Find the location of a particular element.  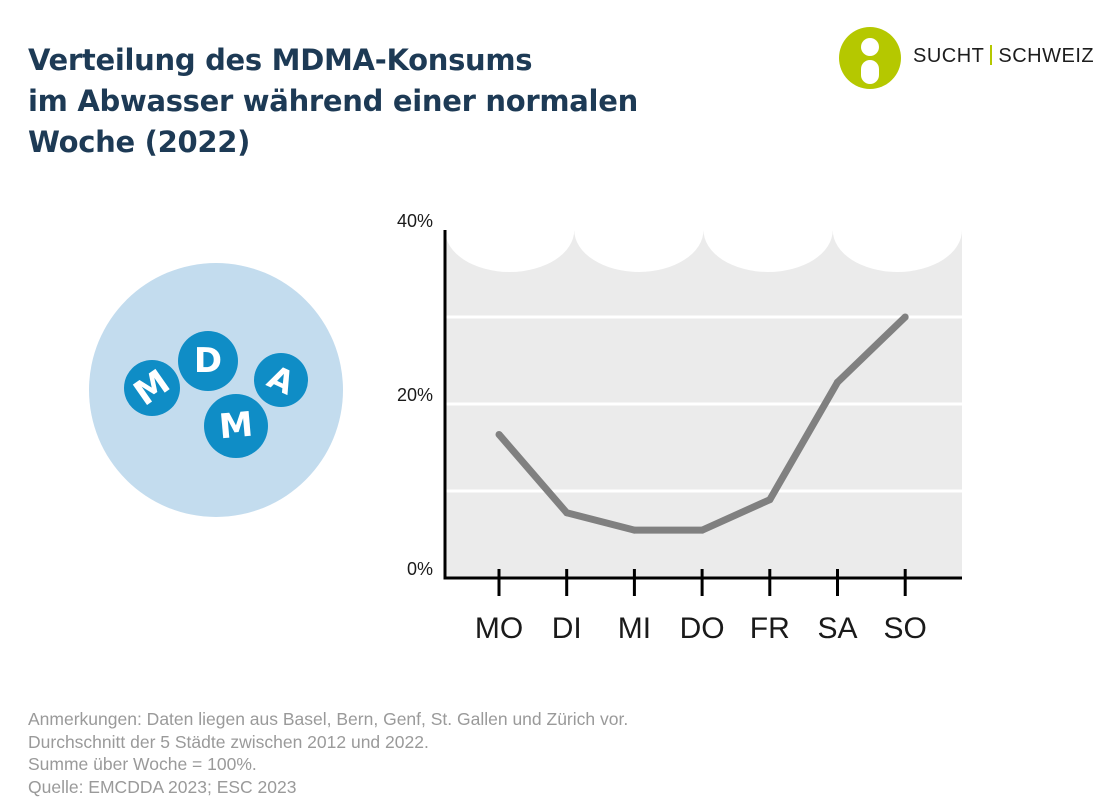

mdma-pills-illustration: M D A M is located at coordinates (216, 390).